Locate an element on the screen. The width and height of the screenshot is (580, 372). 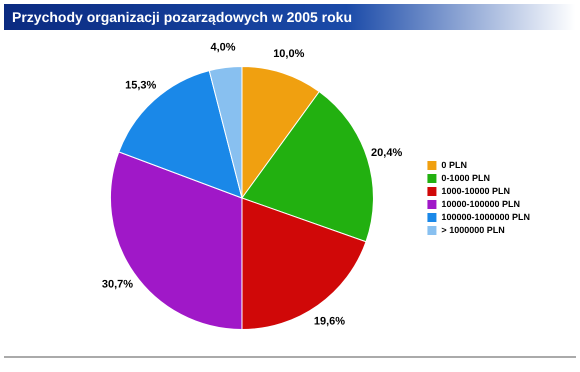
legend-label: 100000-1000000 PLN is located at coordinates (485, 217).